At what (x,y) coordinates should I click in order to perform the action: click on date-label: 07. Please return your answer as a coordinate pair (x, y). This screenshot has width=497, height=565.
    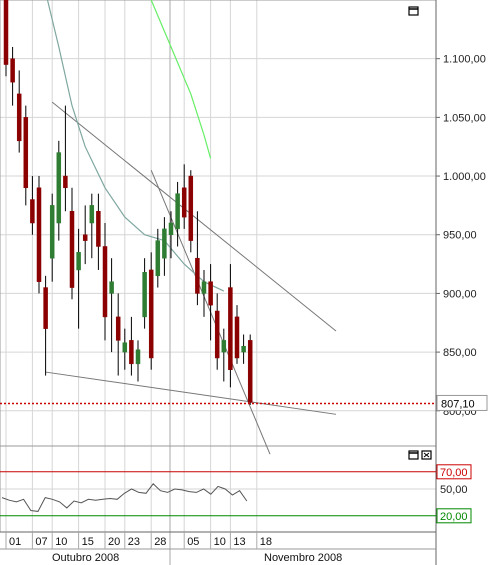
    Looking at the image, I should click on (41, 542).